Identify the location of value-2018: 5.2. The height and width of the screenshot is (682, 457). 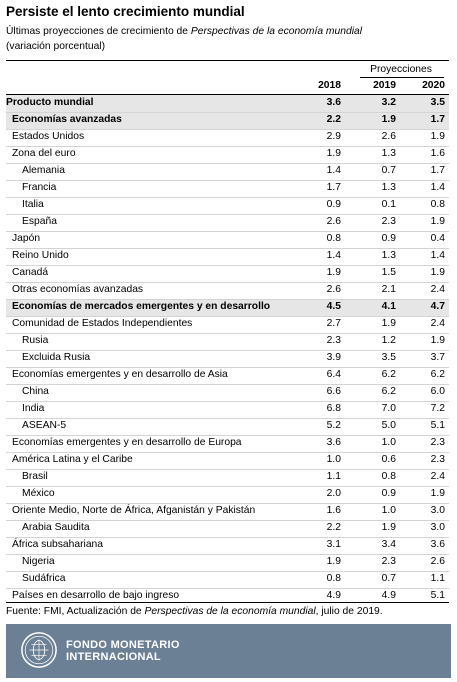
(333, 425).